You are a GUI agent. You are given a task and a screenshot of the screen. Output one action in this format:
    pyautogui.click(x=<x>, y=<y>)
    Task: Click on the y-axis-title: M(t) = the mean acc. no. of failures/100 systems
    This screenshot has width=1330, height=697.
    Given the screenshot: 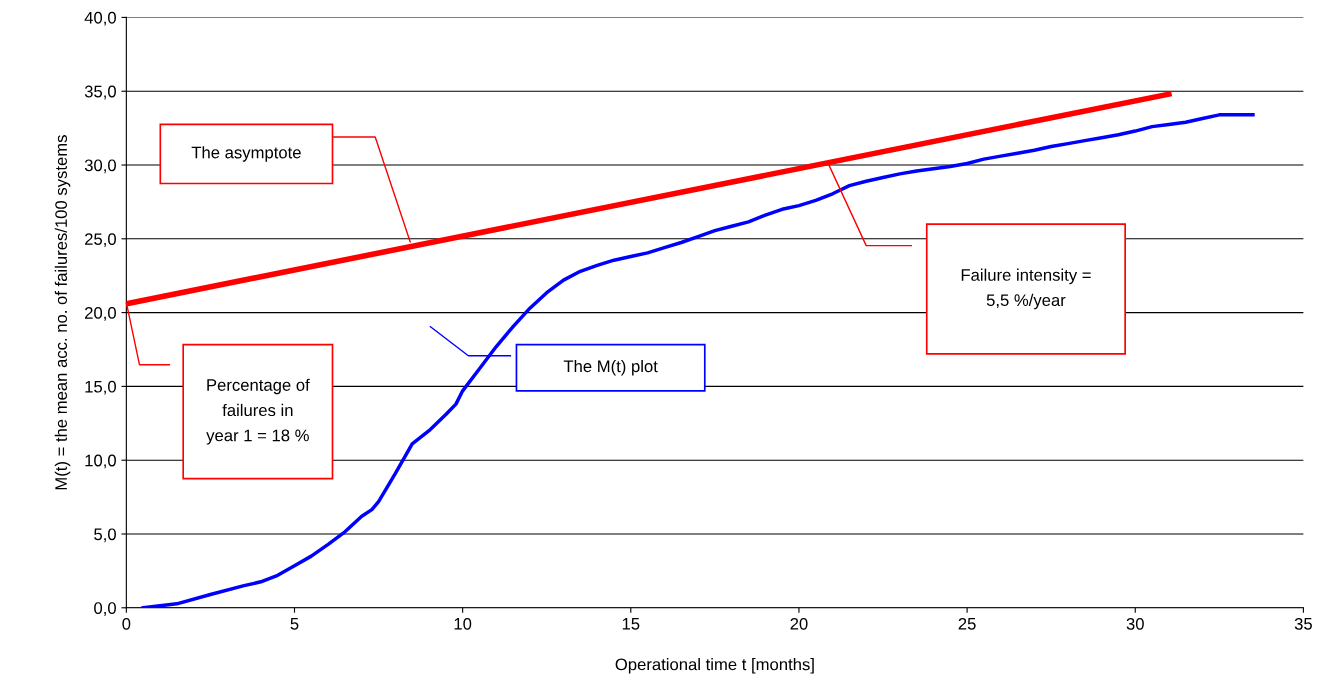 What is the action you would take?
    pyautogui.click(x=62, y=312)
    